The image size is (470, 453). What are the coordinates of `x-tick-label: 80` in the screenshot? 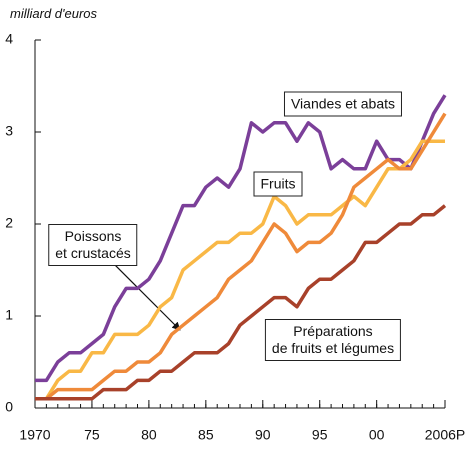 It's located at (149, 435).